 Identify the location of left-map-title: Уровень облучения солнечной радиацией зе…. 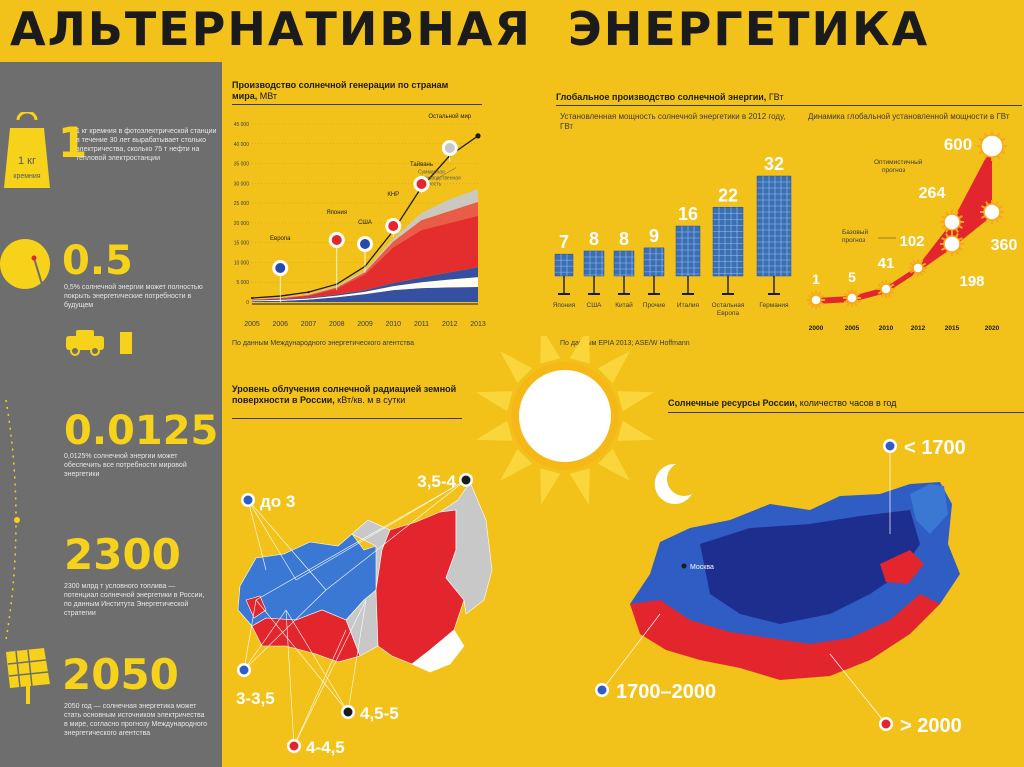
(344, 394).